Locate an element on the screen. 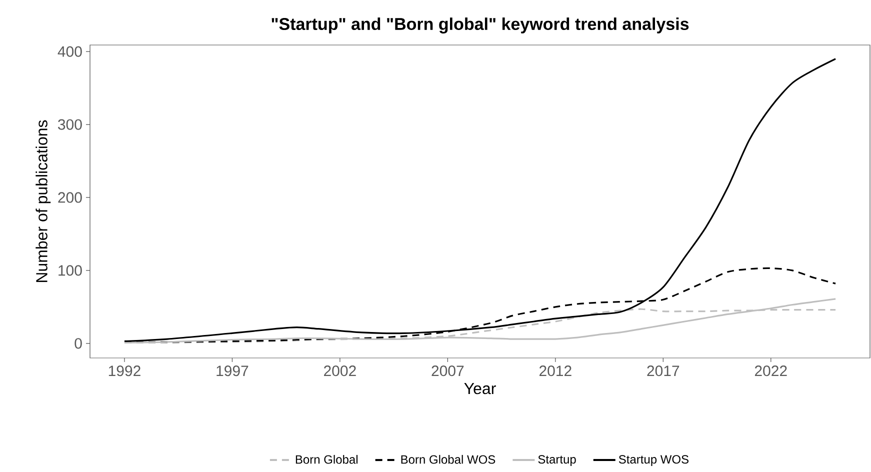 Image resolution: width=871 pixels, height=472 pixels. legend-label: Born Global WOS is located at coordinates (448, 459).